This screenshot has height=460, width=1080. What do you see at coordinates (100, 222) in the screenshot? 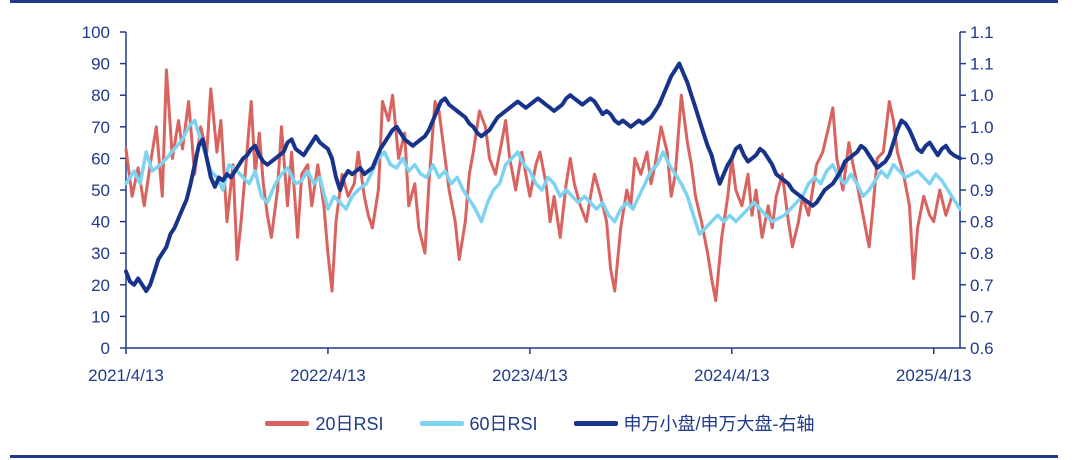
I see `left-y-tick-label: 40` at bounding box center [100, 222].